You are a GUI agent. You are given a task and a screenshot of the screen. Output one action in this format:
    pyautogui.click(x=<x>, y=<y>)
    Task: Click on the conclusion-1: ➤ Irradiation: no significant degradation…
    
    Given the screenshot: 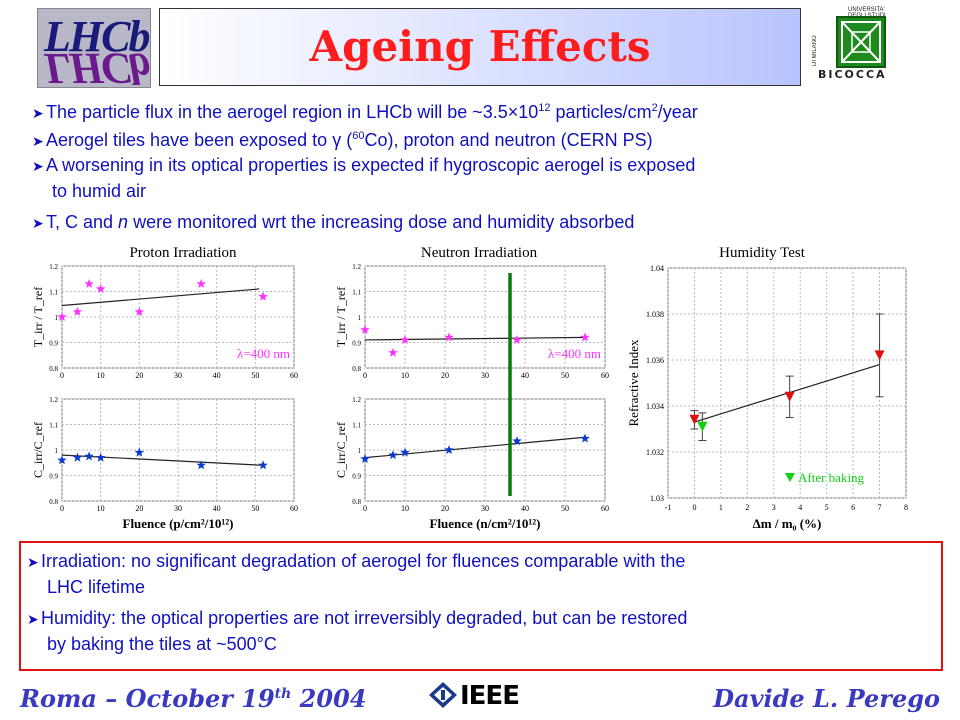 What is the action you would take?
    pyautogui.click(x=356, y=574)
    